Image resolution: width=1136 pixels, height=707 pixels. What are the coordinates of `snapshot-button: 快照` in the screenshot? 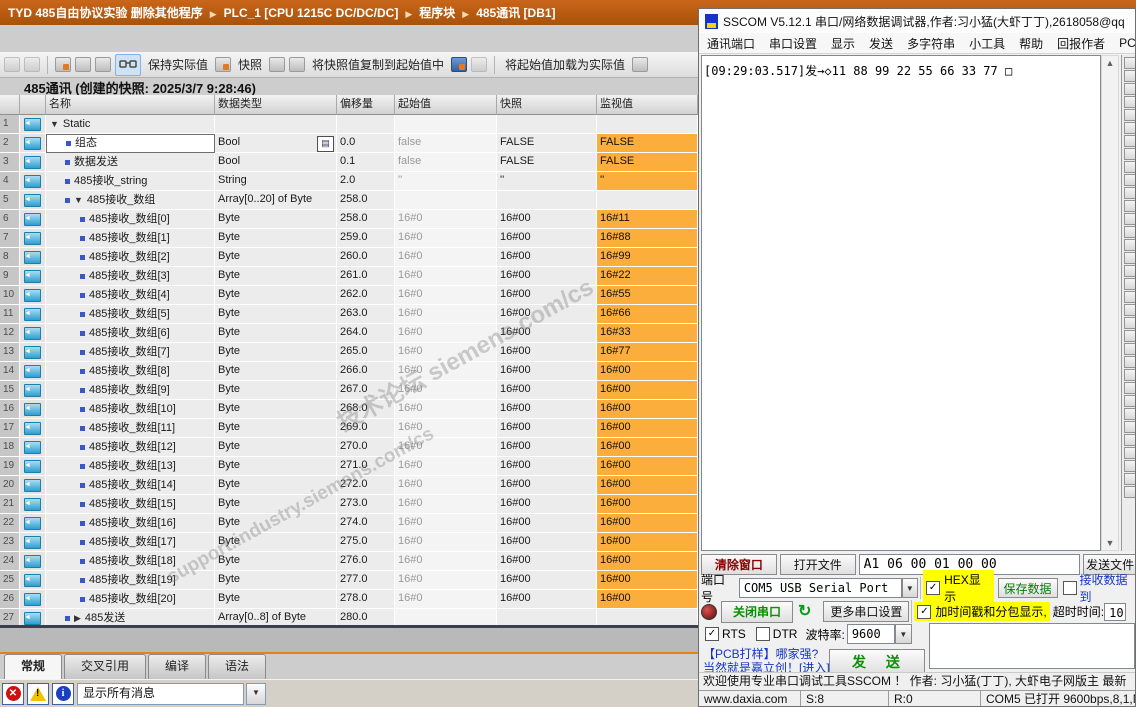 It's located at (250, 65).